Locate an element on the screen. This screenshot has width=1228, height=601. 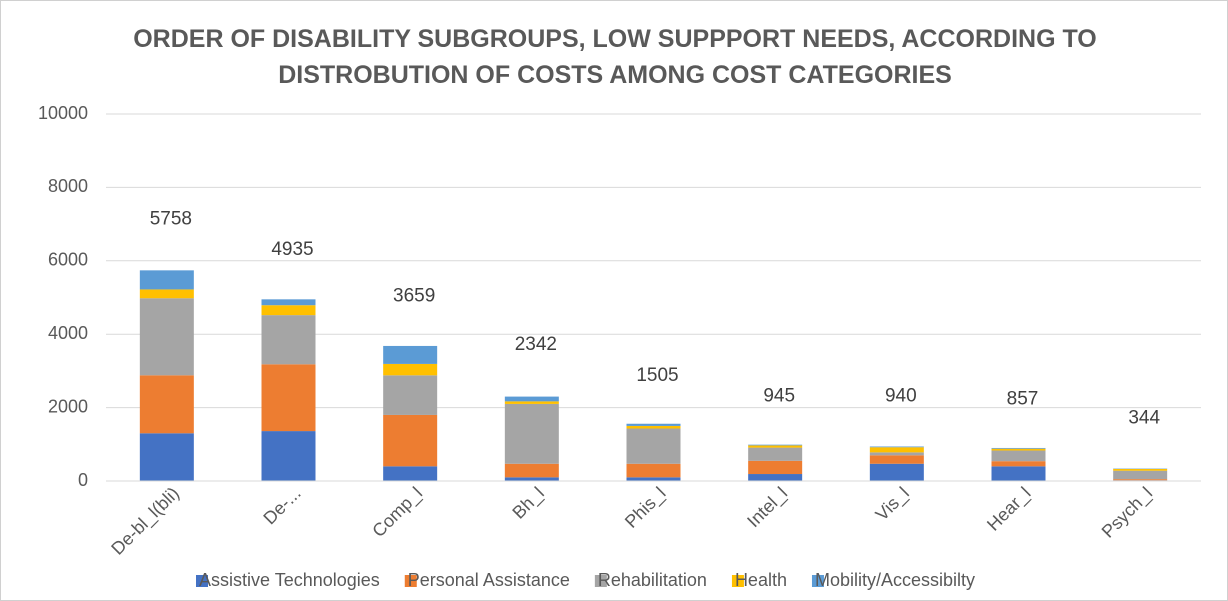
y-tick-label: 8000 is located at coordinates (68, 186).